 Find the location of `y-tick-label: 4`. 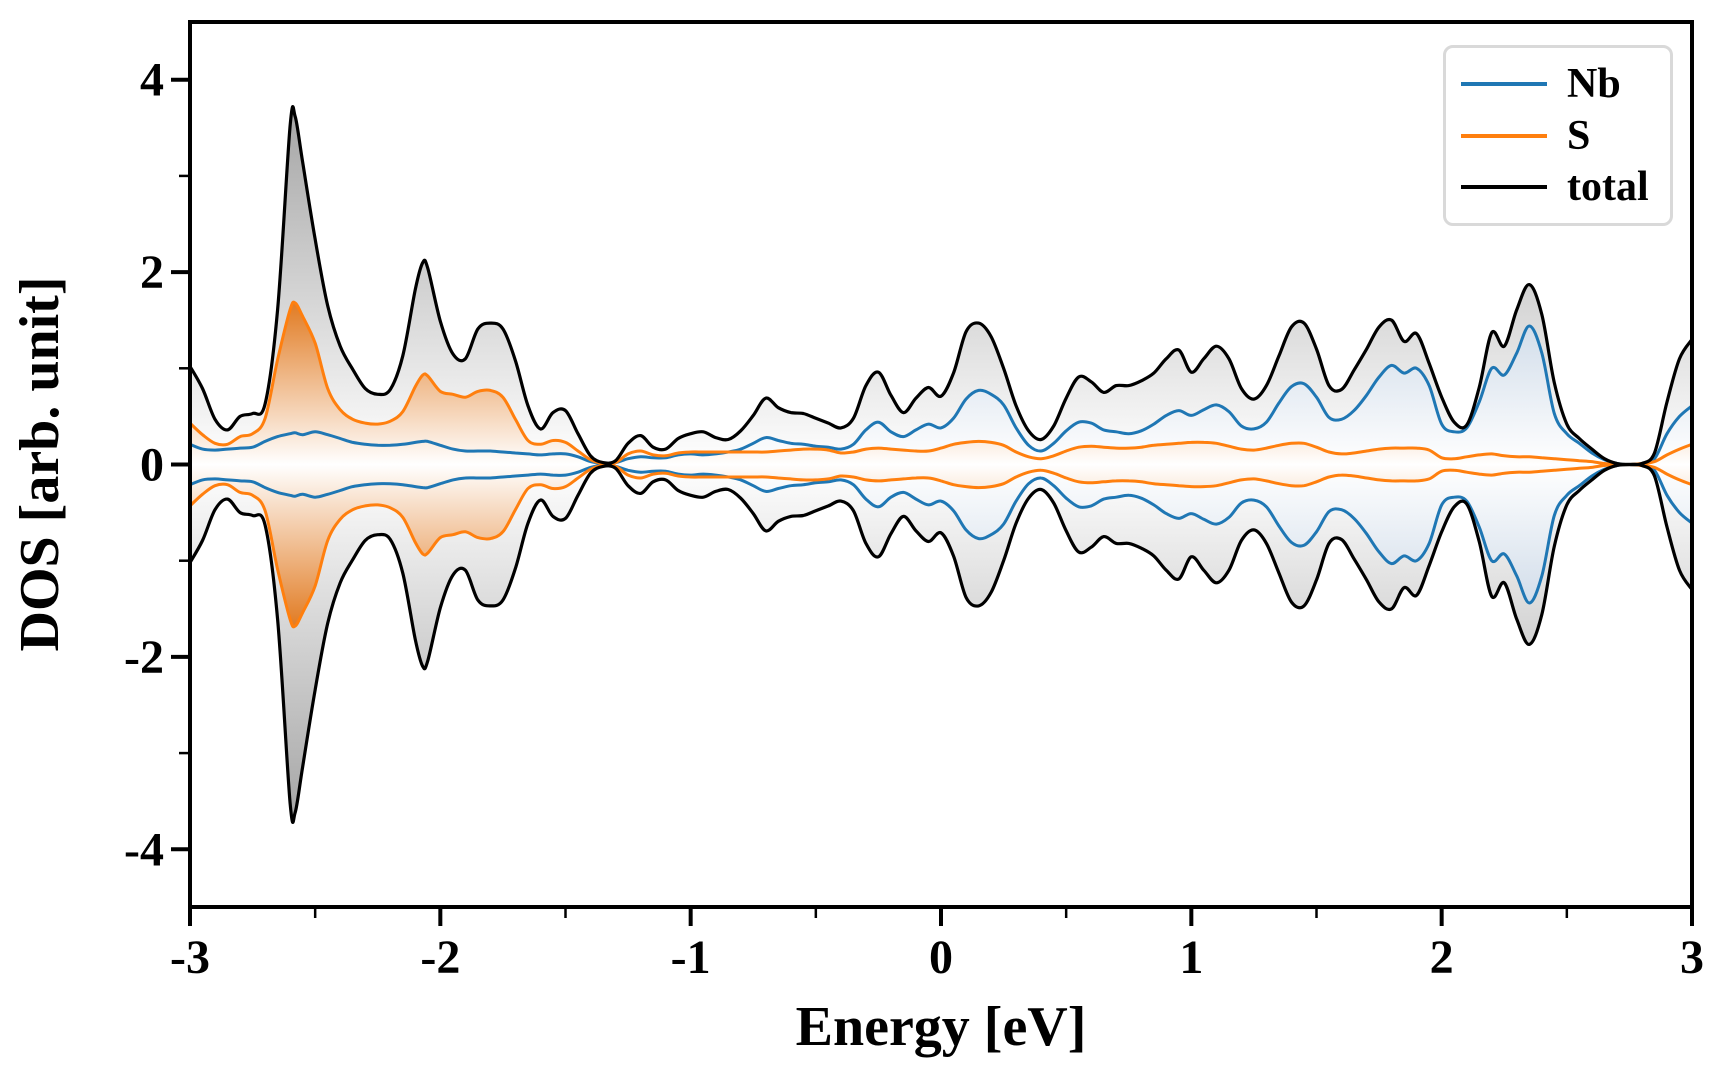

y-tick-label: 4 is located at coordinates (152, 80).